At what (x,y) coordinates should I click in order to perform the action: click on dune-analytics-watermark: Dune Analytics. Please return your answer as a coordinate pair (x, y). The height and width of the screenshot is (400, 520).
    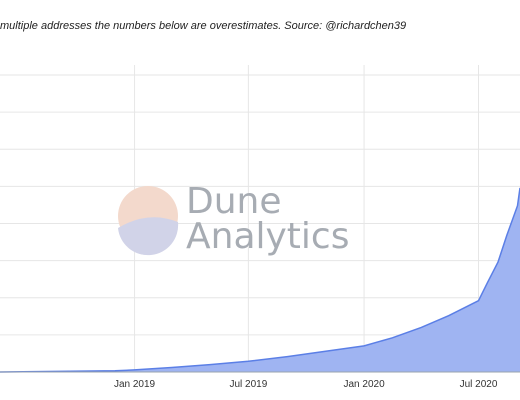
    Looking at the image, I should click on (233, 219).